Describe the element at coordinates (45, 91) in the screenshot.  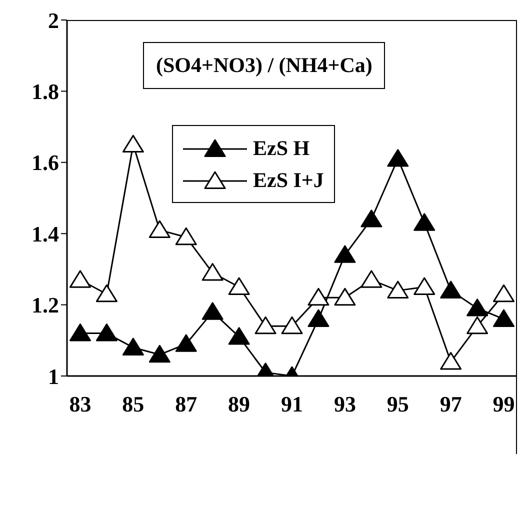
I see `y-tick-label: 1.8` at that location.